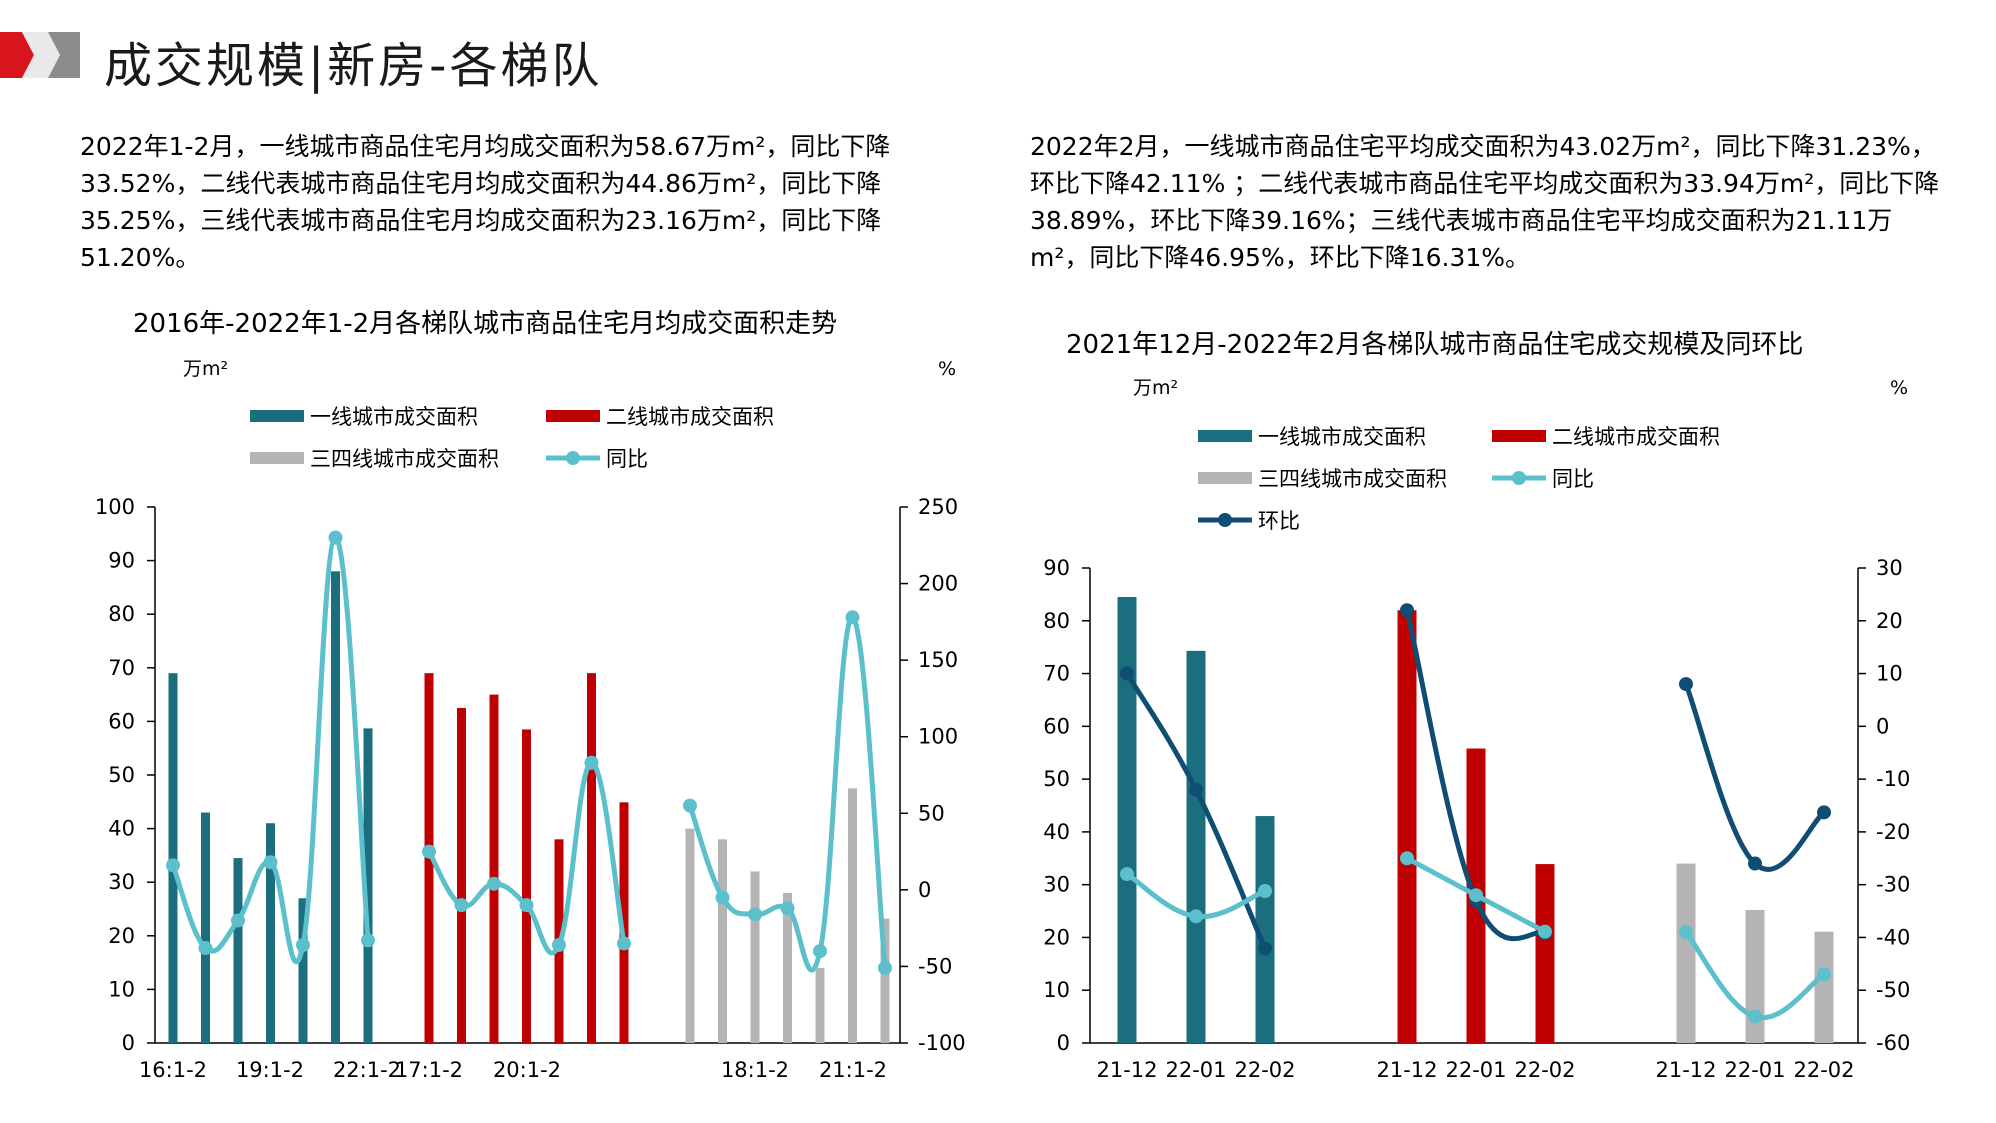 This screenshot has height=1123, width=1996. Describe the element at coordinates (853, 1070) in the screenshot. I see `x-tick-label: 21:1-2` at that location.